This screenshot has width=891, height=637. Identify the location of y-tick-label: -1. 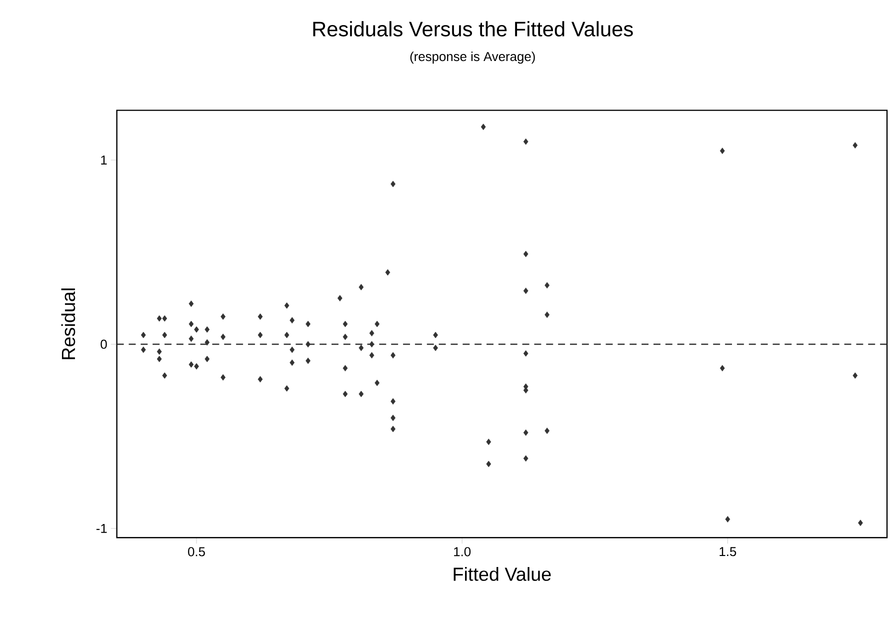
(101, 528).